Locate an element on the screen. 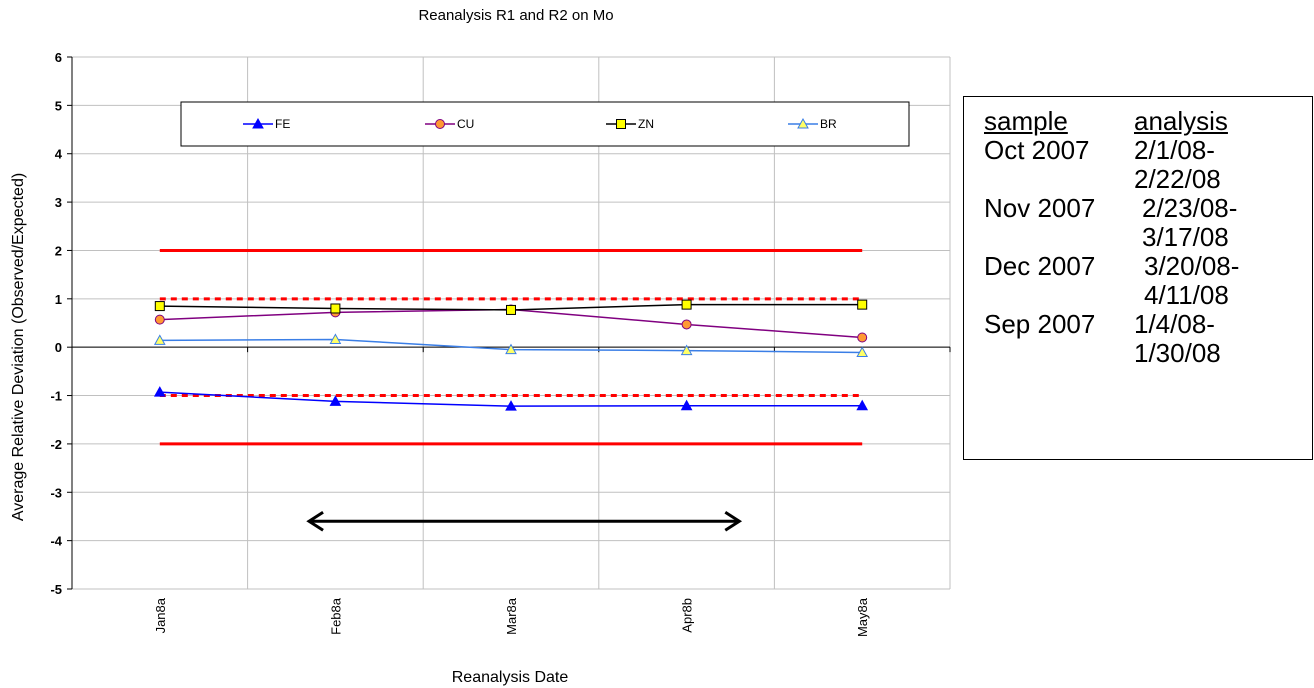 The width and height of the screenshot is (1314, 688). analysis-start: 1/4/08- is located at coordinates (1174, 324).